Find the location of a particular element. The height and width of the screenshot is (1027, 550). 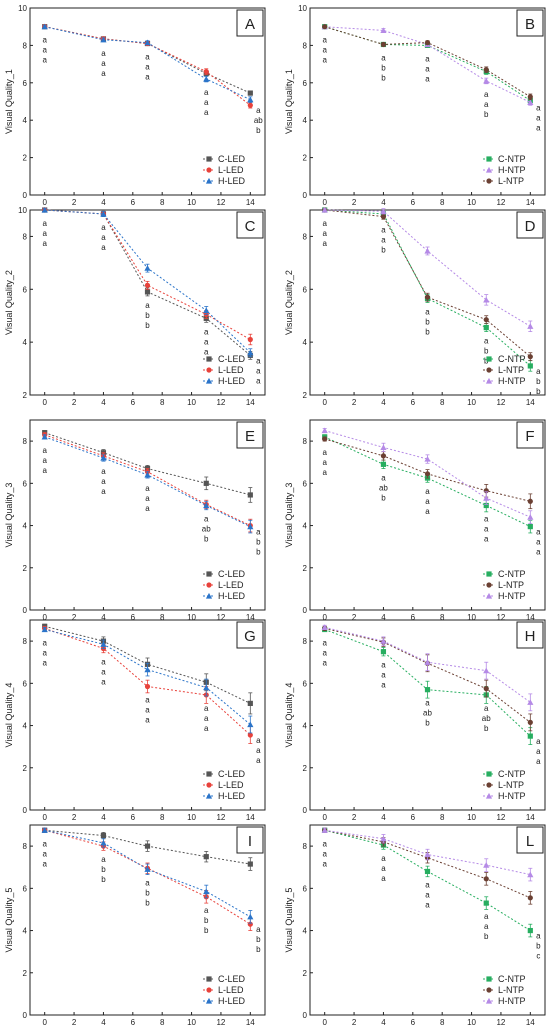

legend-label: L-NTP is located at coordinates (511, 585).